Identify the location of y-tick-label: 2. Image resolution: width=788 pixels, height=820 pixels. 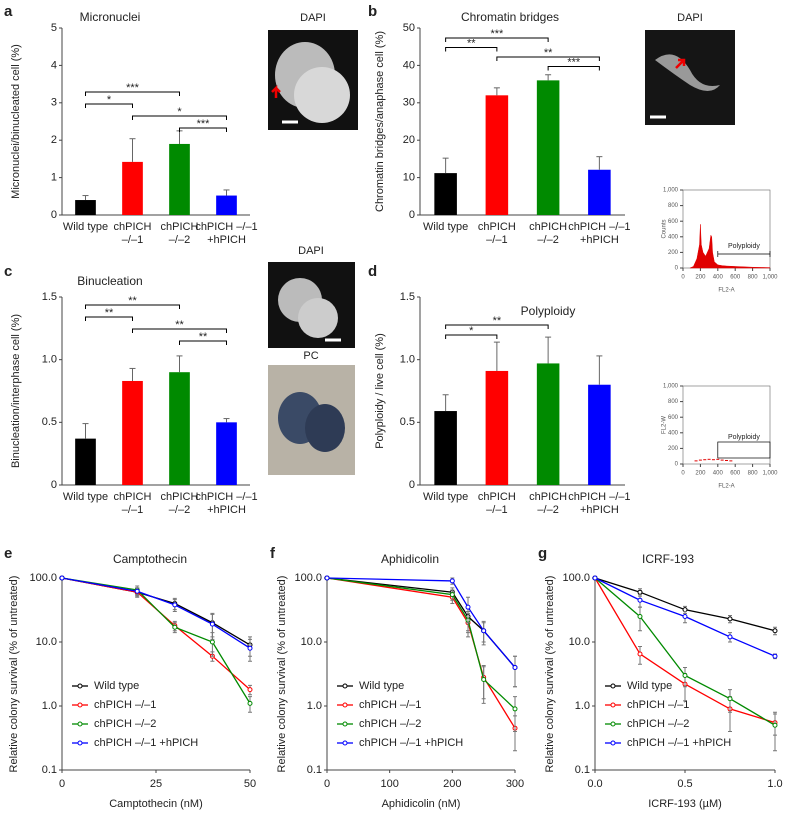
(54, 140).